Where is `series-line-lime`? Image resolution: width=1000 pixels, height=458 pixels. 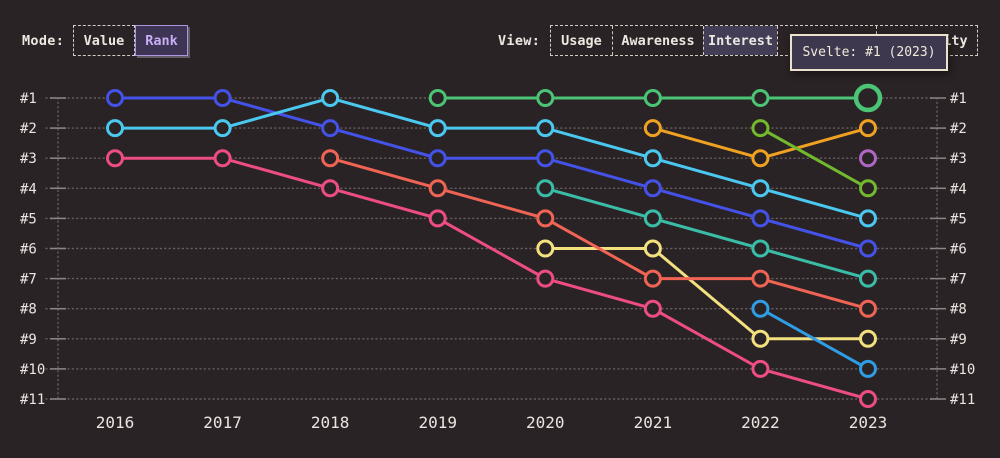
series-line-lime is located at coordinates (814, 158).